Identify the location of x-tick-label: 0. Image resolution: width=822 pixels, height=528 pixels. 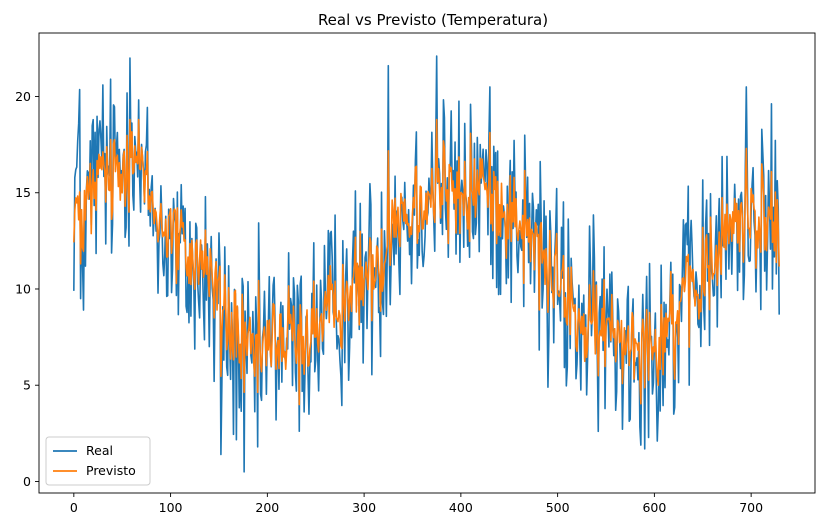
(74, 507).